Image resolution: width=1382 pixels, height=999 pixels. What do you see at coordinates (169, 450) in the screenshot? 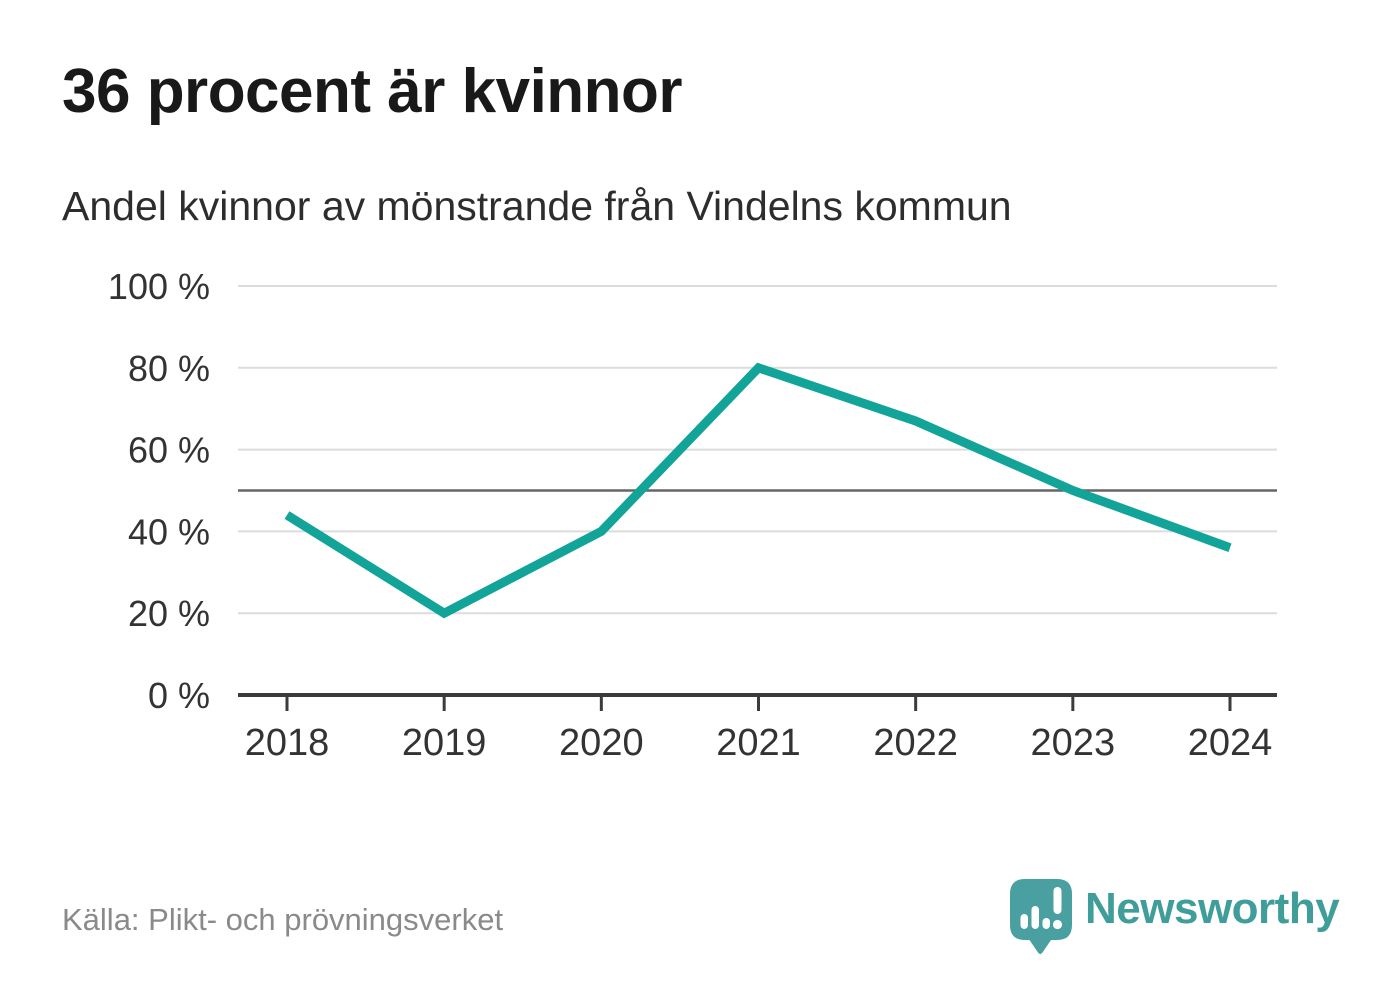
I see `y-tick-label: 60 %` at bounding box center [169, 450].